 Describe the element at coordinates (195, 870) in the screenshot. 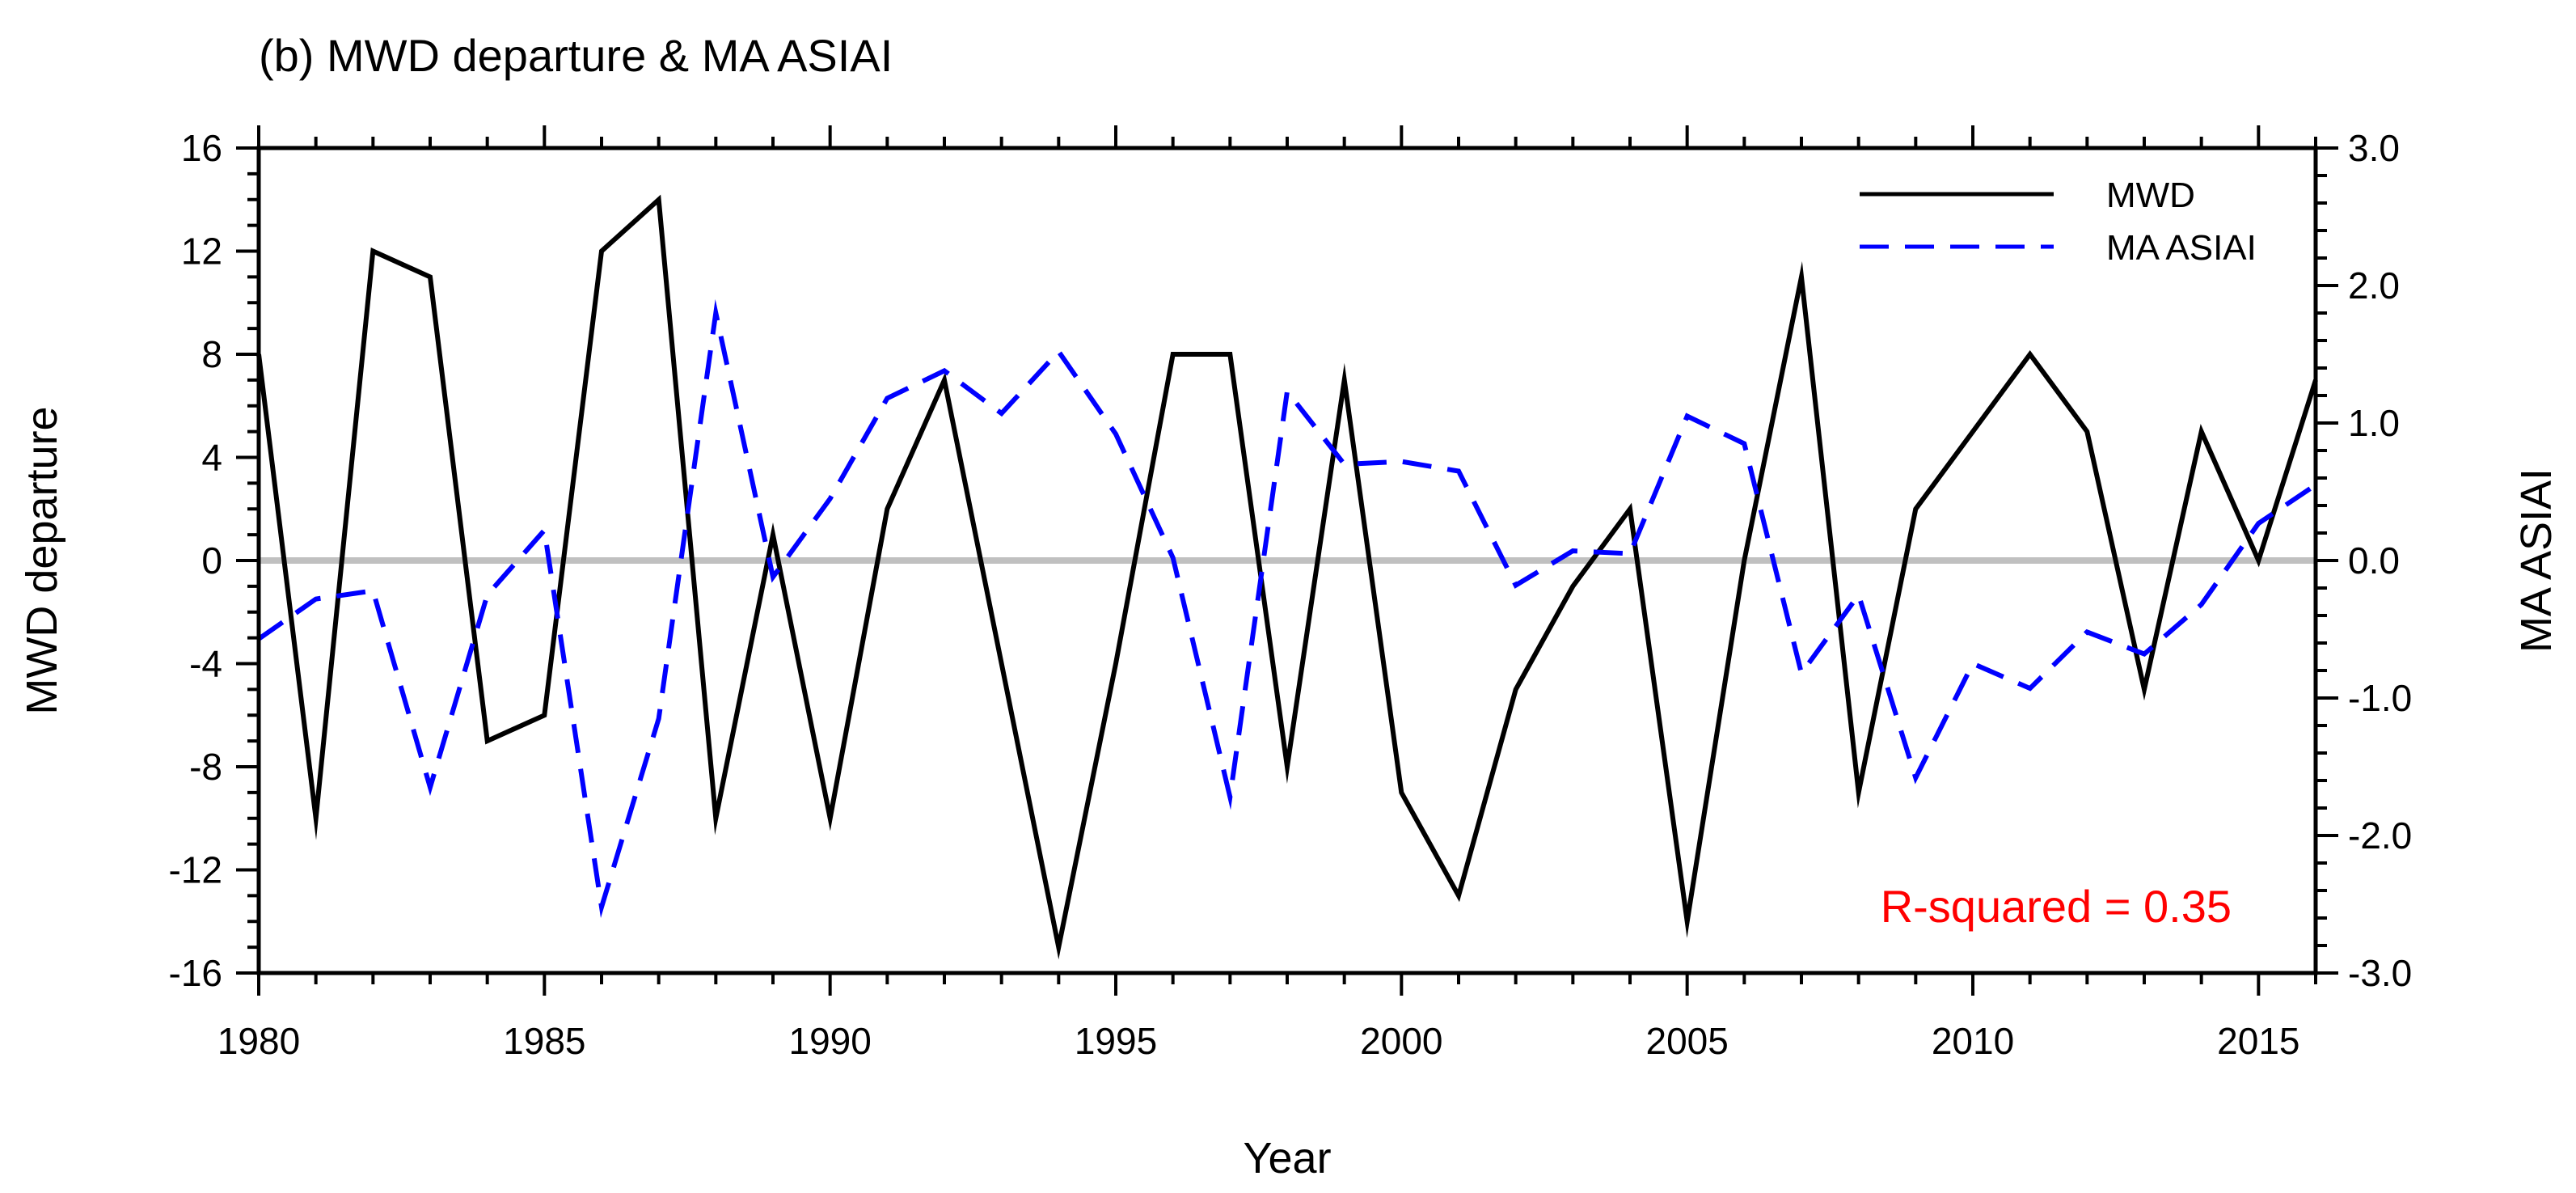

I see `y-tick-label-left: -12` at that location.